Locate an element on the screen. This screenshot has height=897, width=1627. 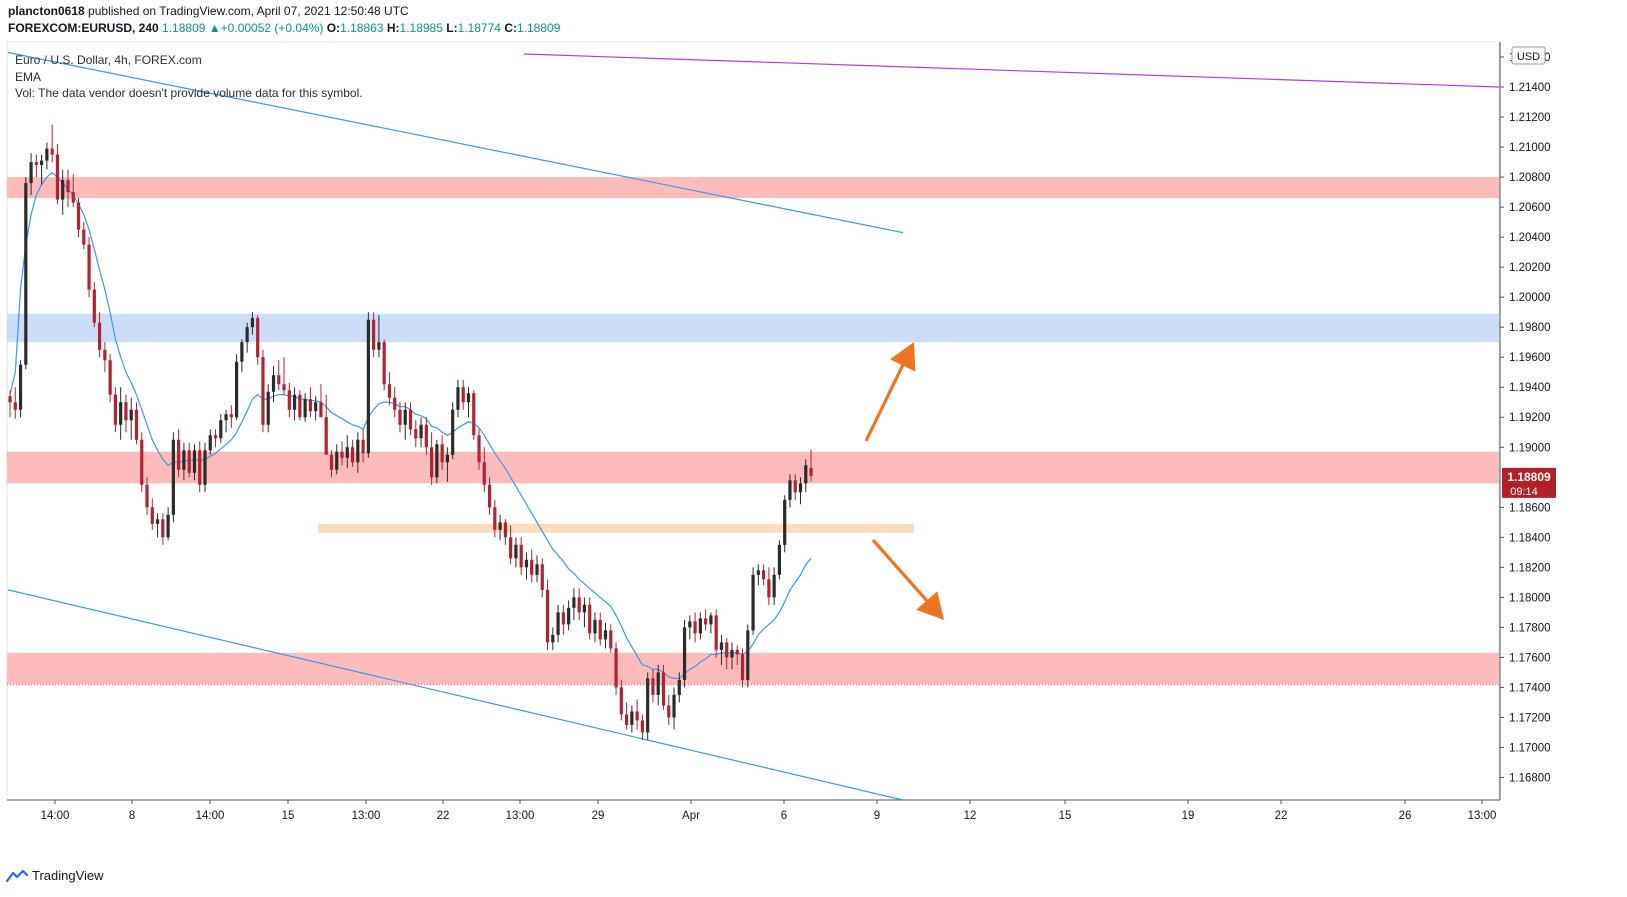
open-value: 1.18863 is located at coordinates (362, 28).